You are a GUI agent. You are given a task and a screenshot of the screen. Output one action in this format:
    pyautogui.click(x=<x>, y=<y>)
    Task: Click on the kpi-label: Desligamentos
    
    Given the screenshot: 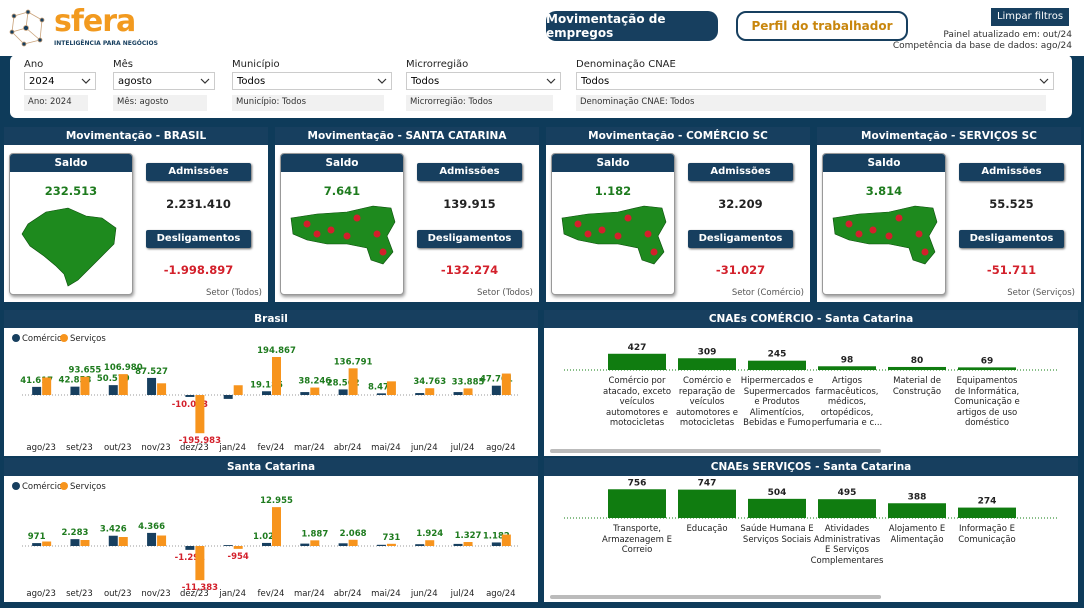 What is the action you would take?
    pyautogui.click(x=469, y=239)
    